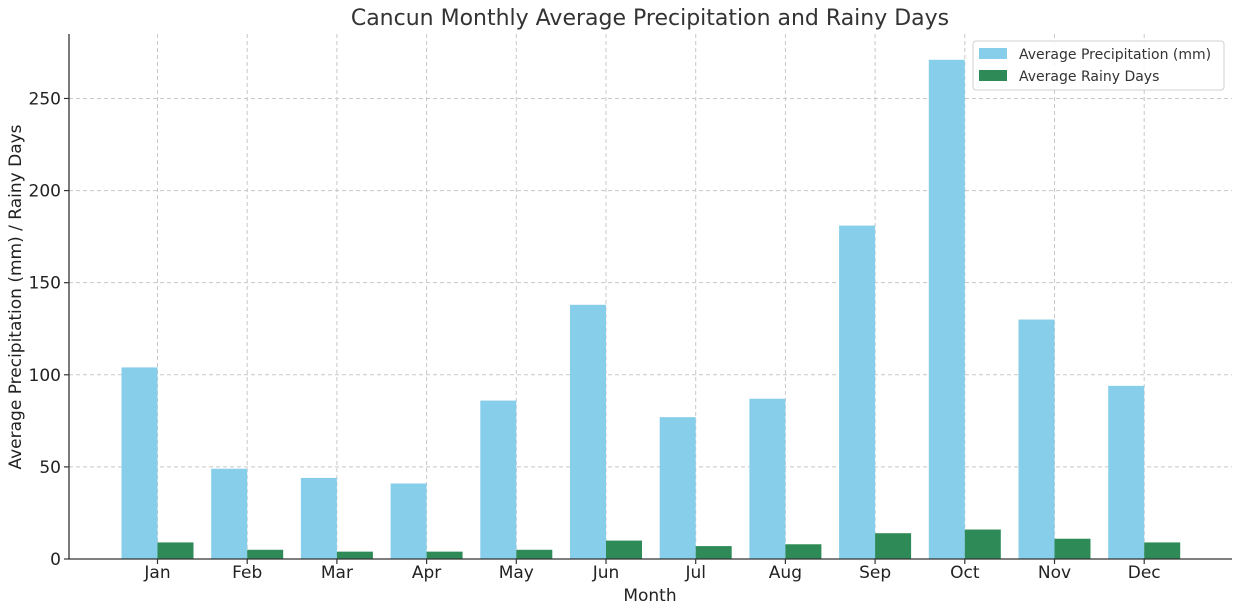 This screenshot has width=1237, height=612. What do you see at coordinates (55, 560) in the screenshot?
I see `y-tick-label: 0` at bounding box center [55, 560].